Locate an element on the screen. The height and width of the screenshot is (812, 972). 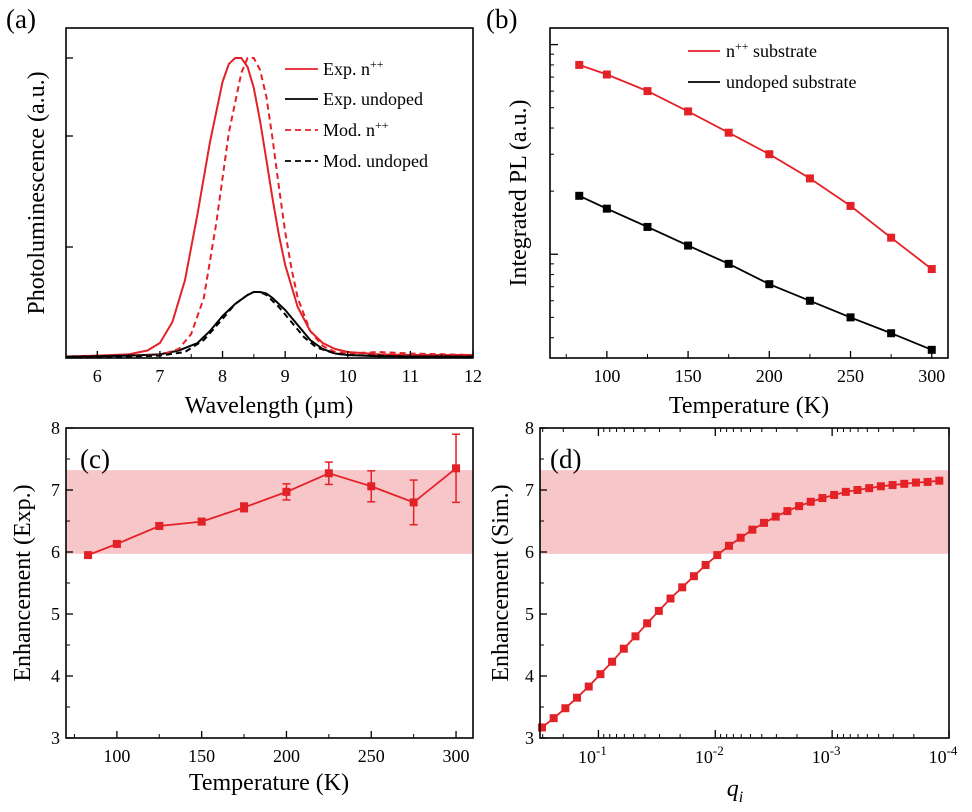
panel-c-ytick-label-1: 4 is located at coordinates (55, 676).